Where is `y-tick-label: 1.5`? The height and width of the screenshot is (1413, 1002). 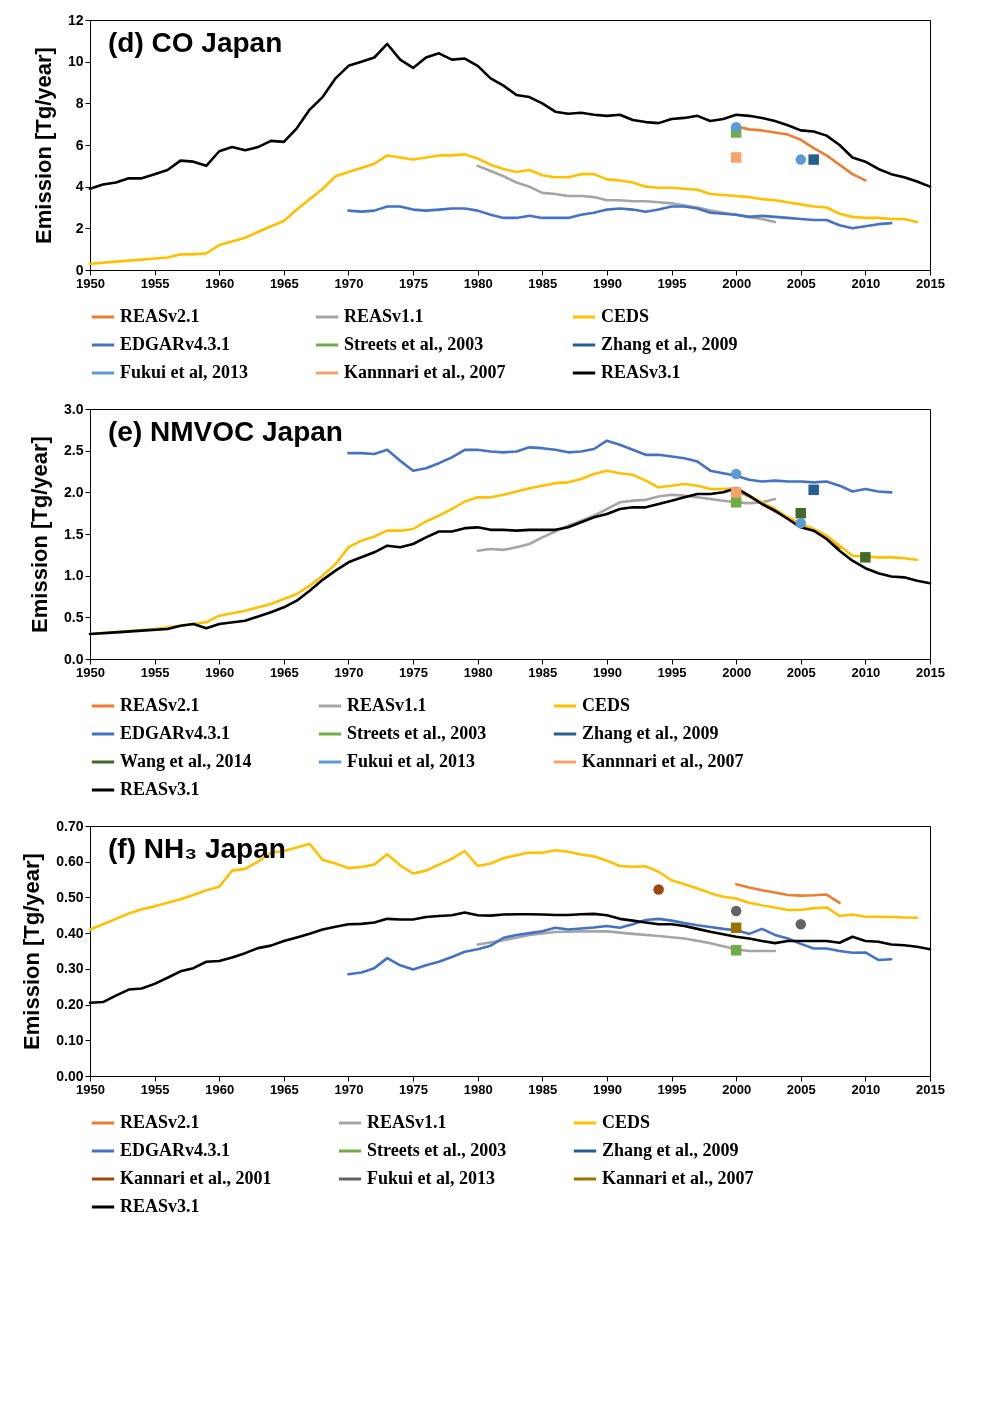
y-tick-label: 1.5 is located at coordinates (74, 533).